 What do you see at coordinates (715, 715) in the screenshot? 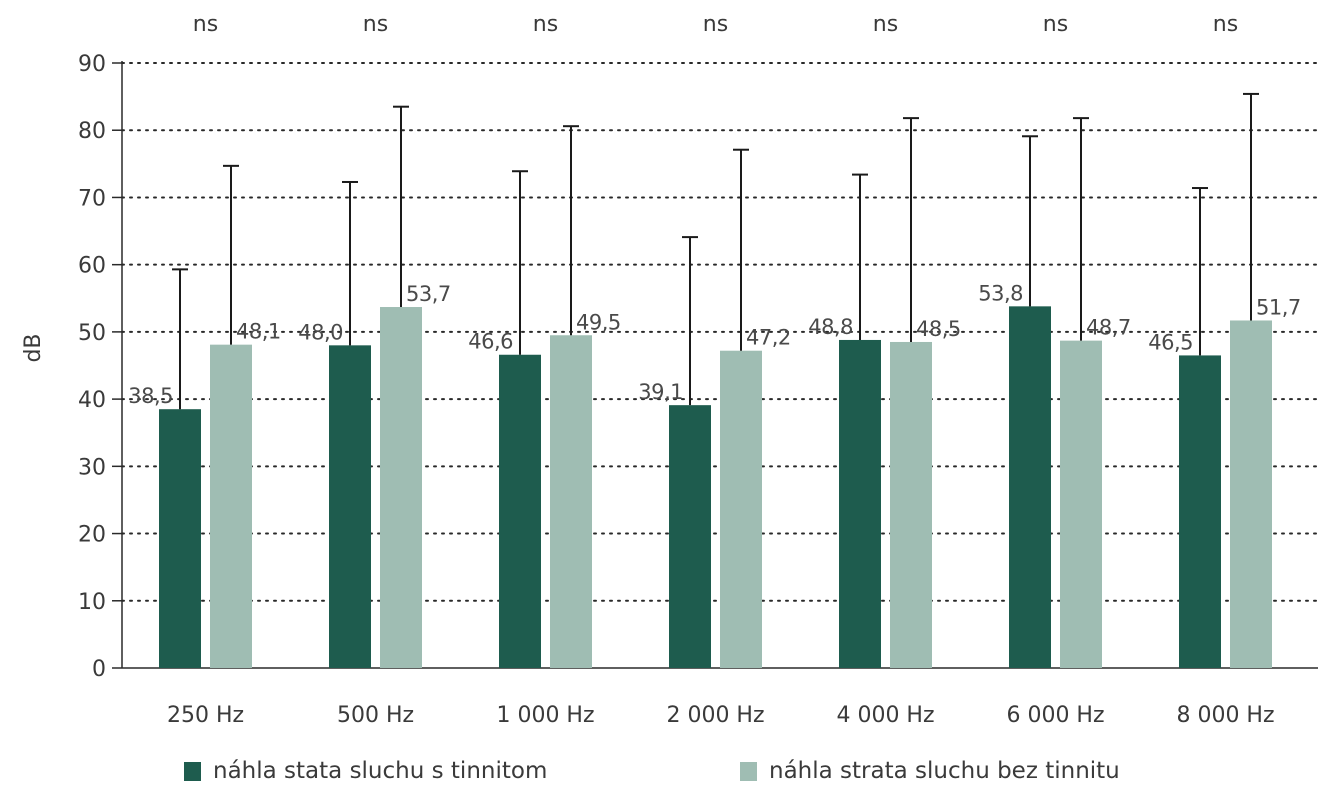
I see `x-tick-label: 2 000 Hz` at bounding box center [715, 715].